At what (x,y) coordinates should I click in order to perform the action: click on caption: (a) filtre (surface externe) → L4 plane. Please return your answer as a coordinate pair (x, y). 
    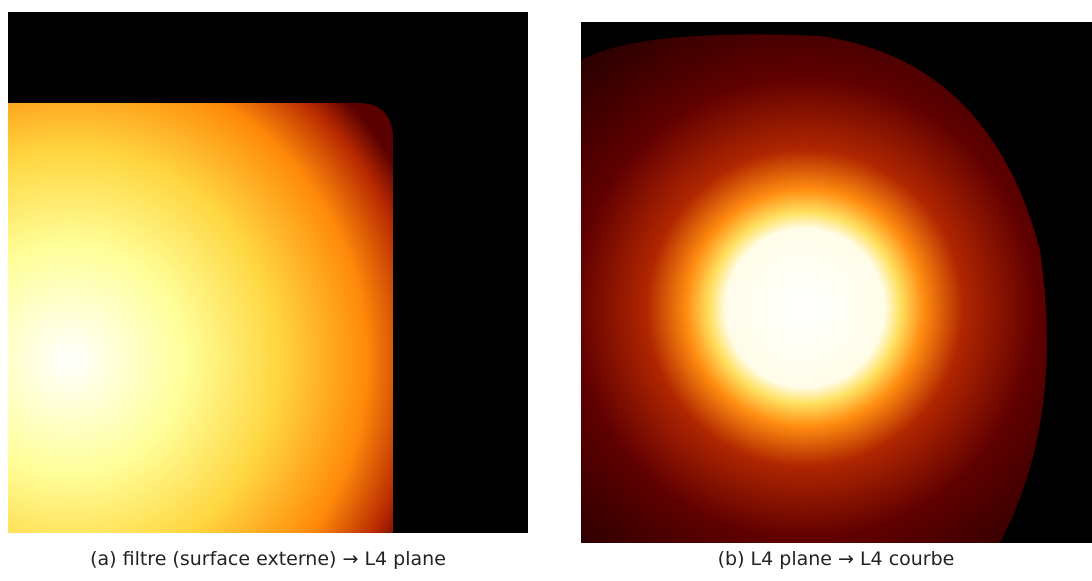
    Looking at the image, I should click on (268, 559).